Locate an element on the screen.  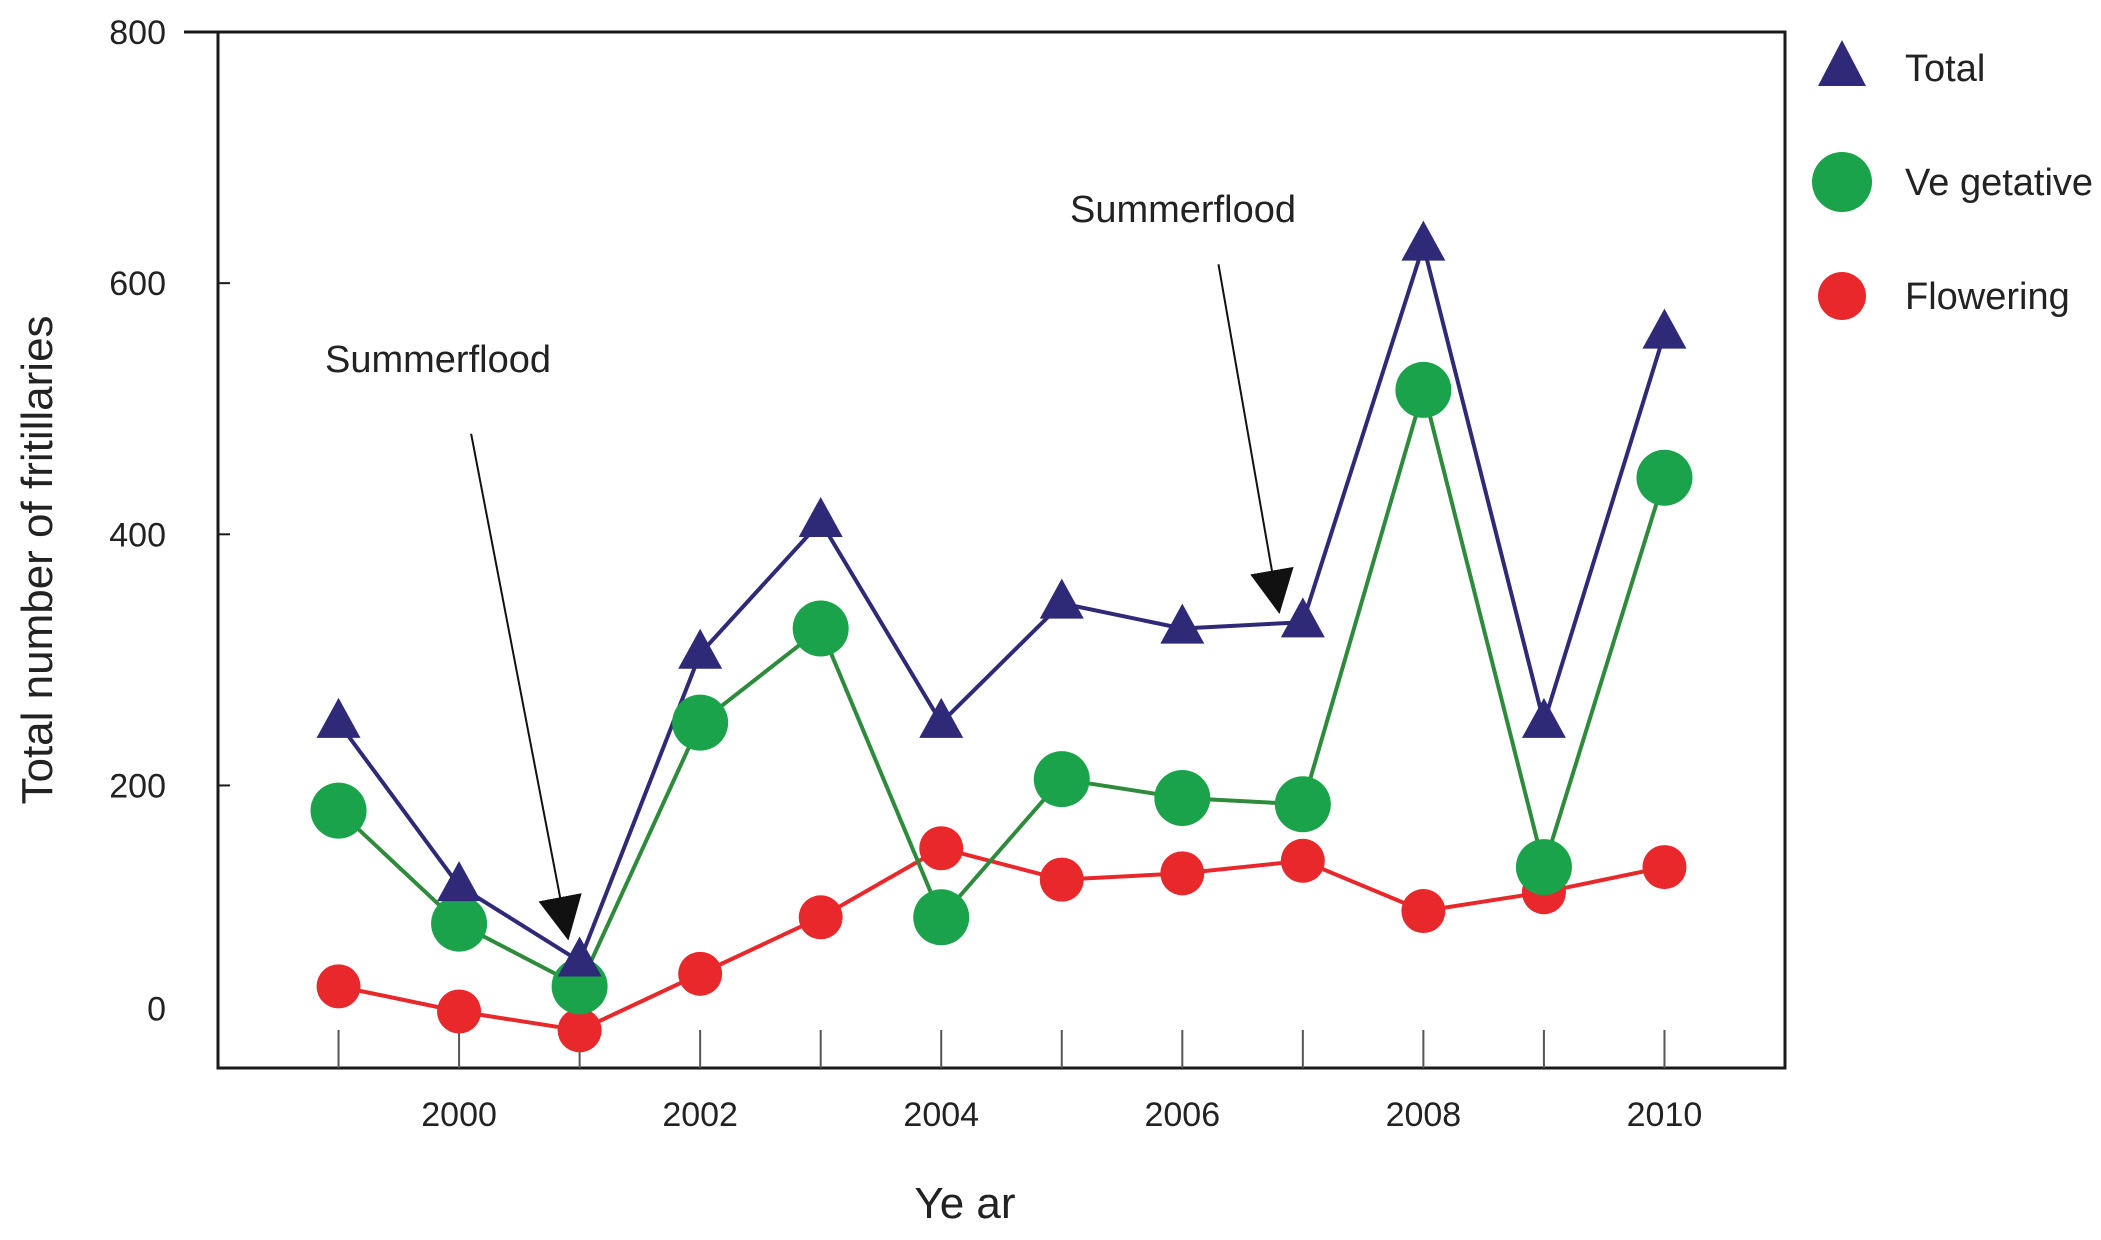
y-axis-title: Total number of fritillaries is located at coordinates (37, 559).